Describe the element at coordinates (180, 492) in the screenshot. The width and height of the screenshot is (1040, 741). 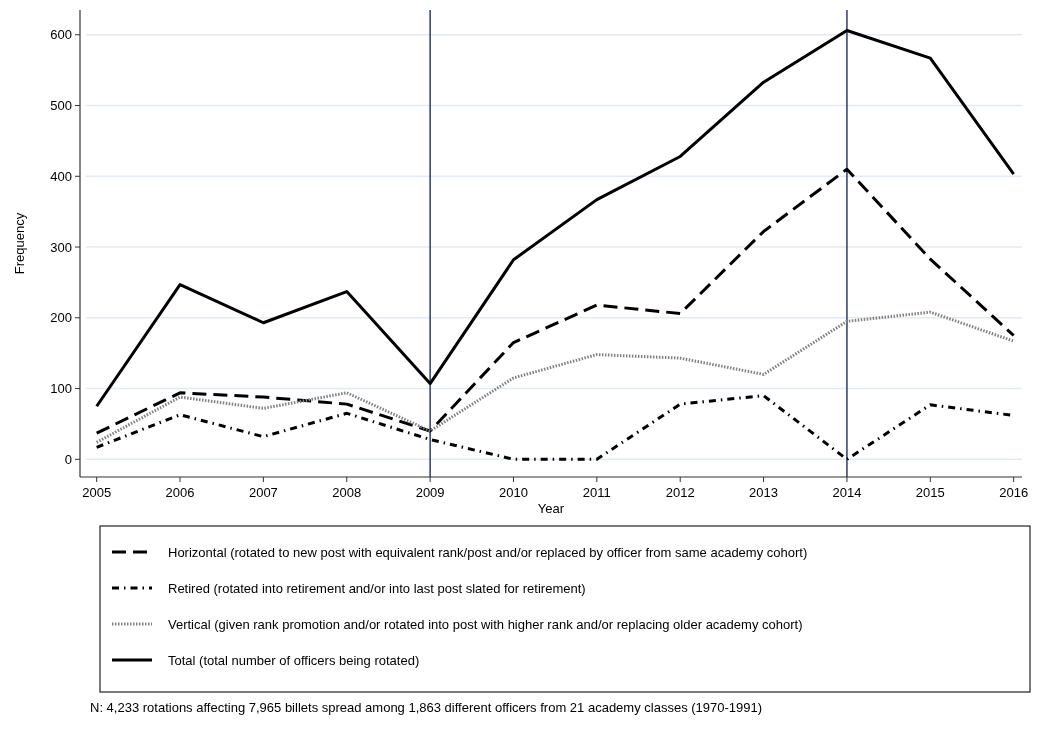
I see `x-tick-label: 2006` at that location.